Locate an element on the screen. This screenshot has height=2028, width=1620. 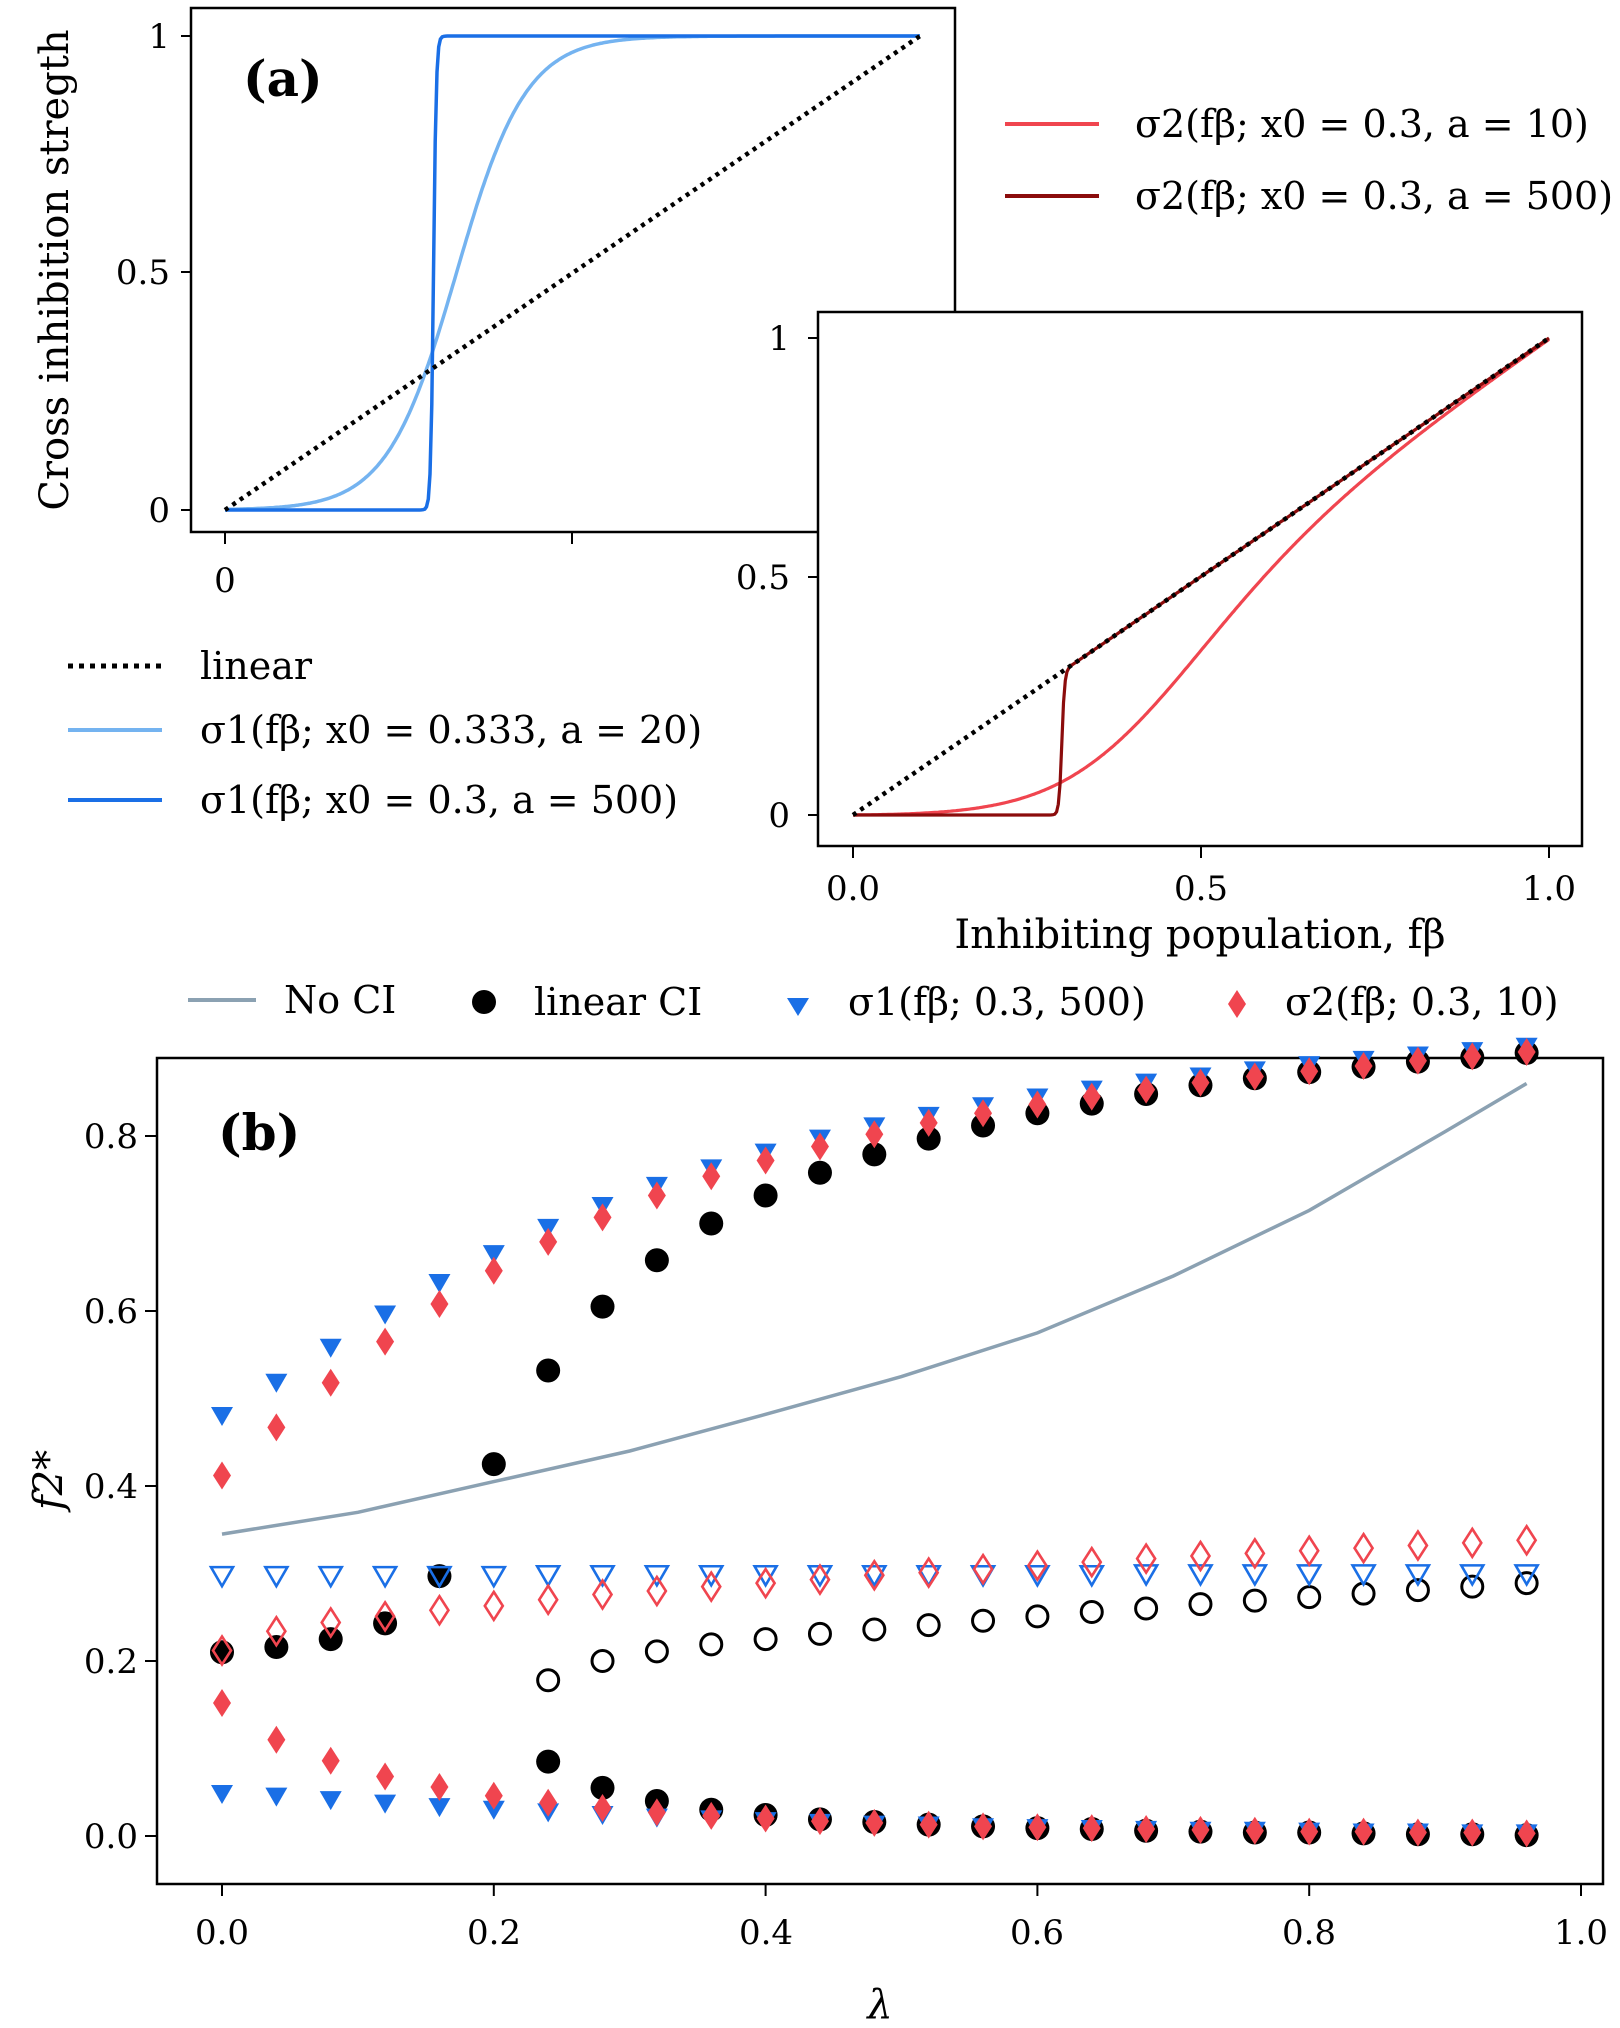
inset-xtick-label: 1.0 is located at coordinates (1549, 889).